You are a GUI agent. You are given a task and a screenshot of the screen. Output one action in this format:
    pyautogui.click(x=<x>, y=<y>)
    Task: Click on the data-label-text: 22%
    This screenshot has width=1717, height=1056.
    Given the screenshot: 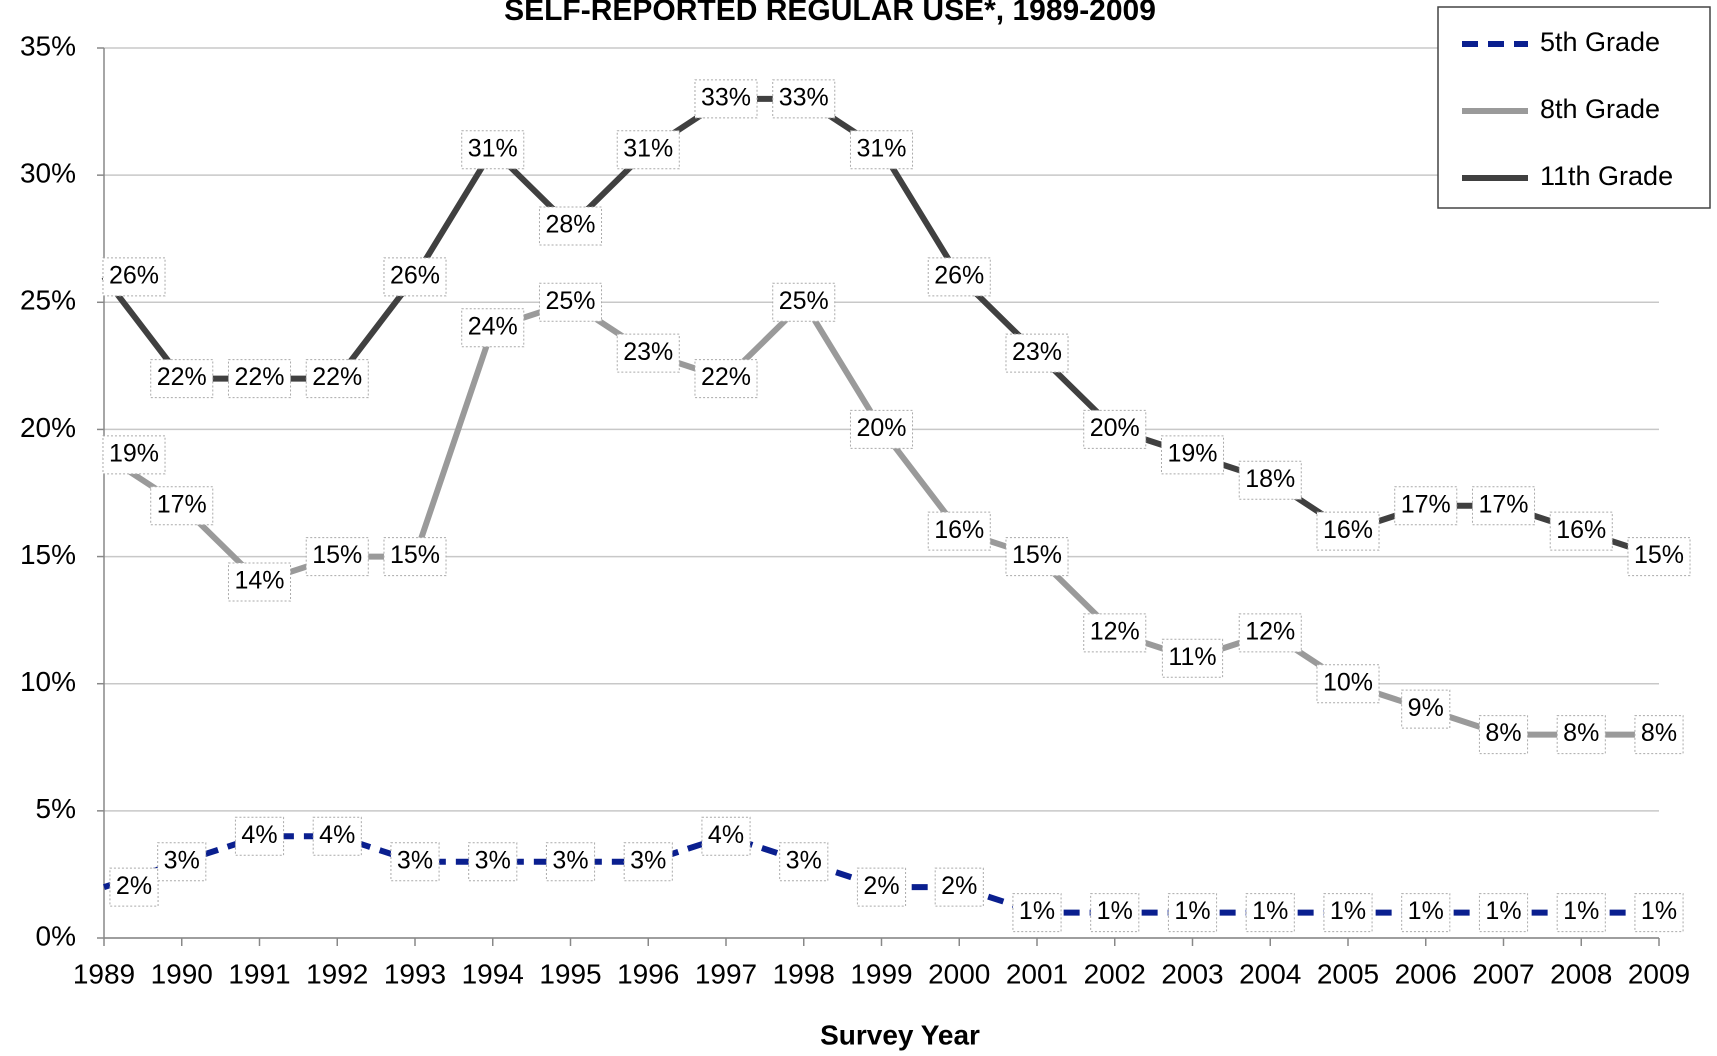 What is the action you would take?
    pyautogui.click(x=337, y=377)
    